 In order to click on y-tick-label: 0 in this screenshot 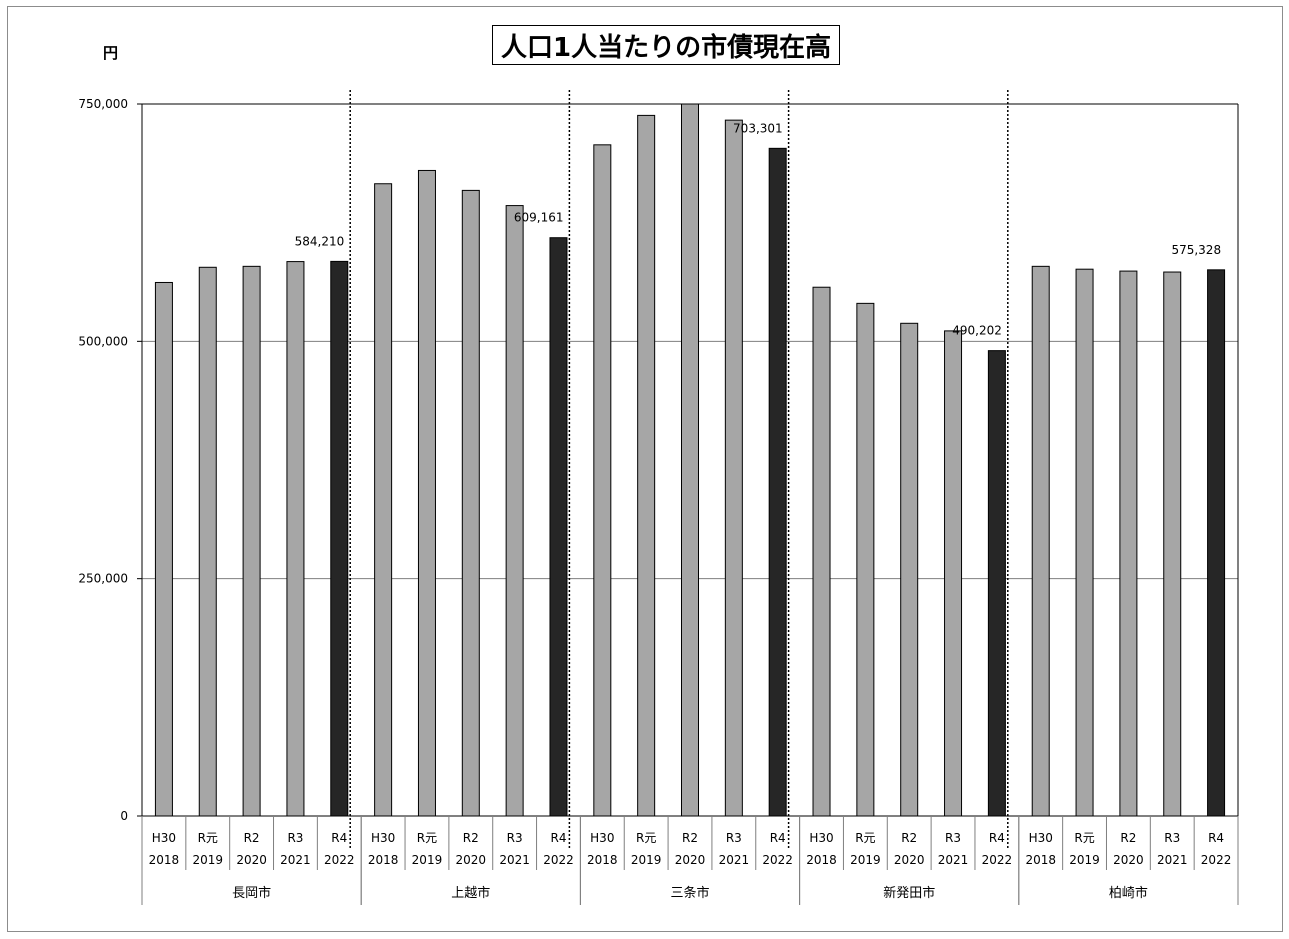, I will do `click(124, 816)`.